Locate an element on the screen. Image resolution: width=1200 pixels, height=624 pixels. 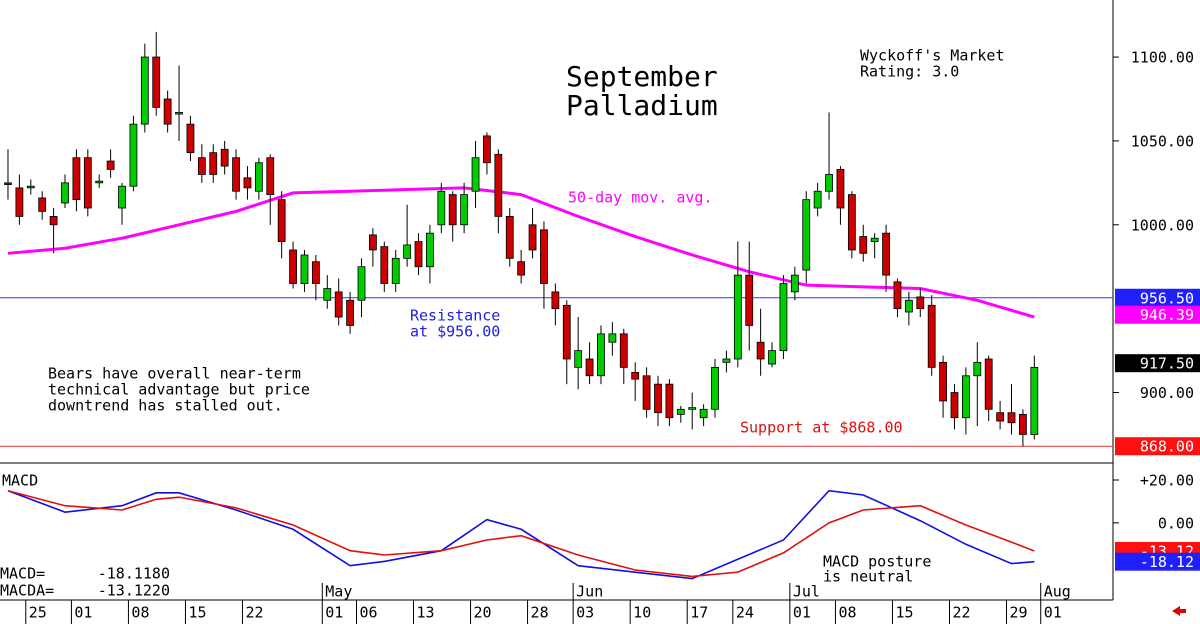
rating: Wyckoff's Market is located at coordinates (932, 56).